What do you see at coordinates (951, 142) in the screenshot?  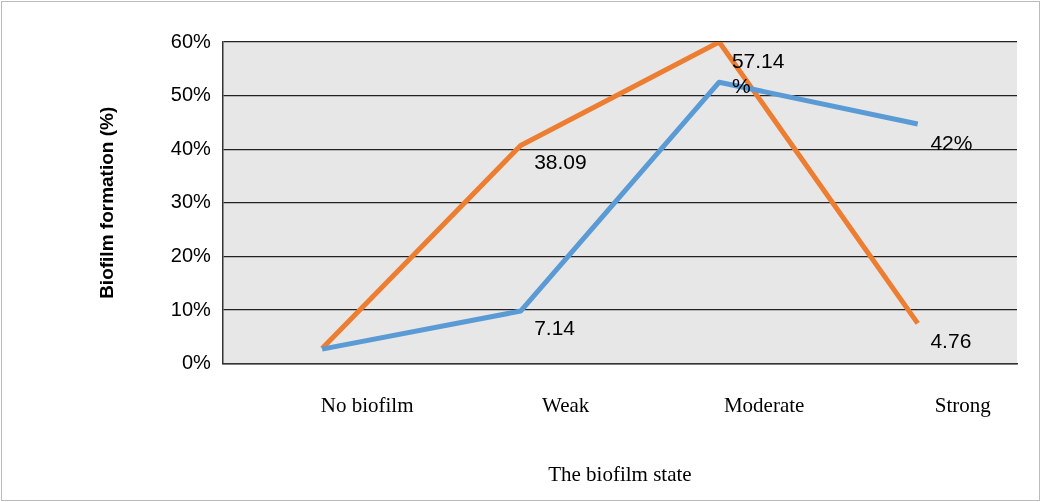 I see `annotation: 42%` at bounding box center [951, 142].